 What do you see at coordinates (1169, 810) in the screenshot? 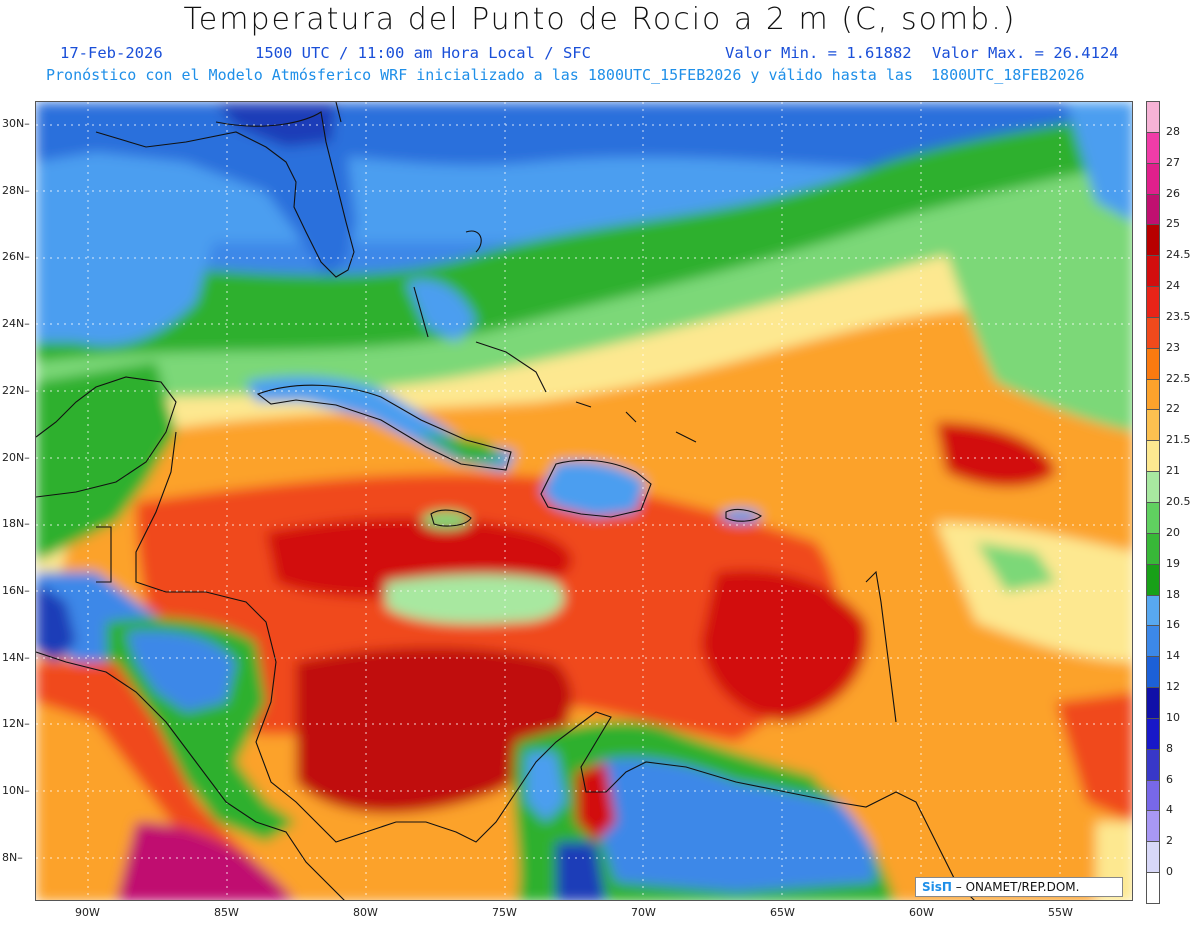
I see `colorbar-label: 4` at bounding box center [1169, 810].